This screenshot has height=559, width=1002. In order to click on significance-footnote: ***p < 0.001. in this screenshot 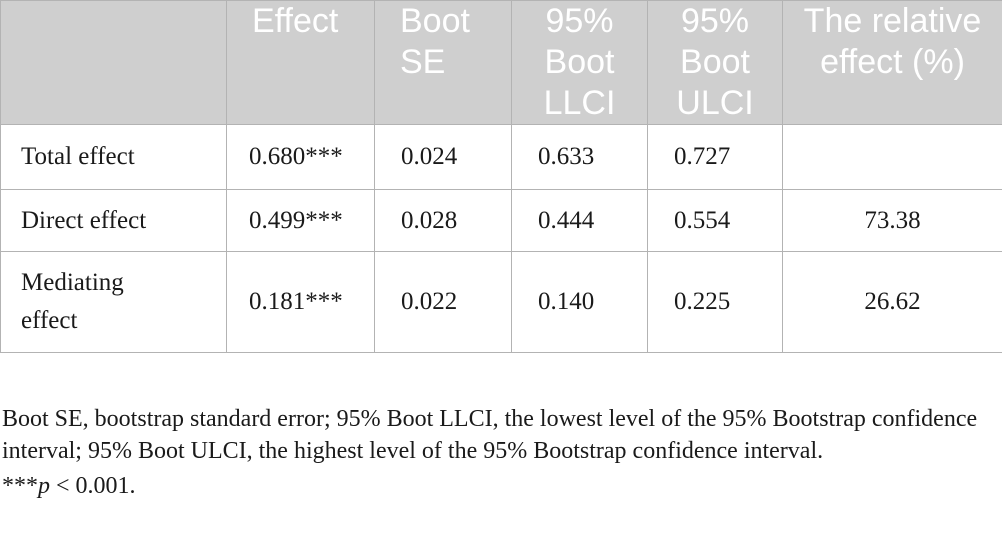, I will do `click(497, 486)`.